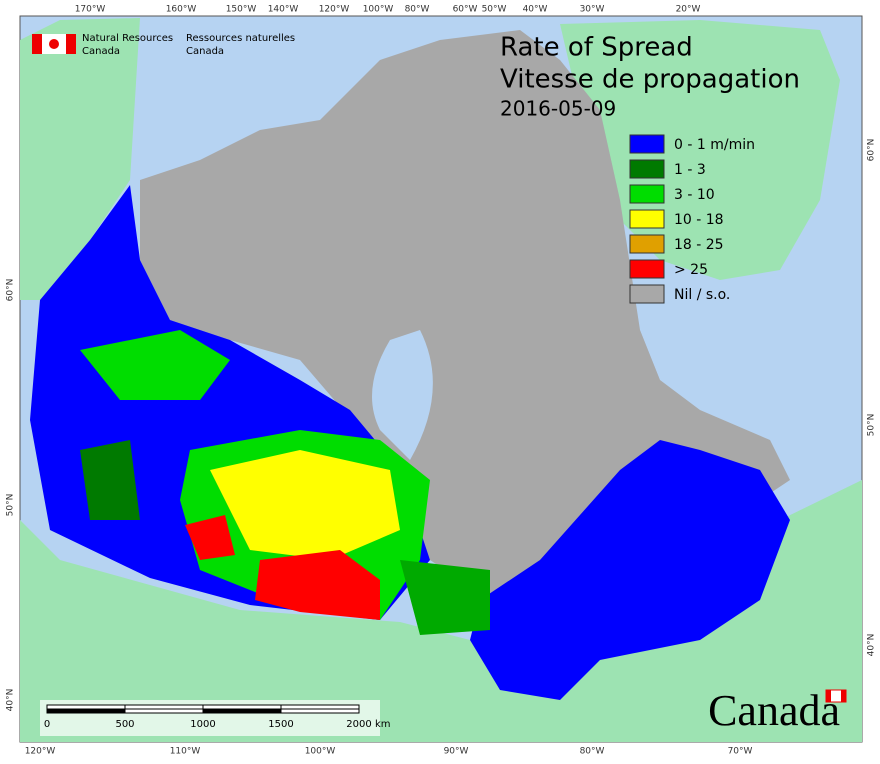 The height and width of the screenshot is (764, 880). Describe the element at coordinates (101, 51) in the screenshot. I see `agency-en: Canada` at that location.